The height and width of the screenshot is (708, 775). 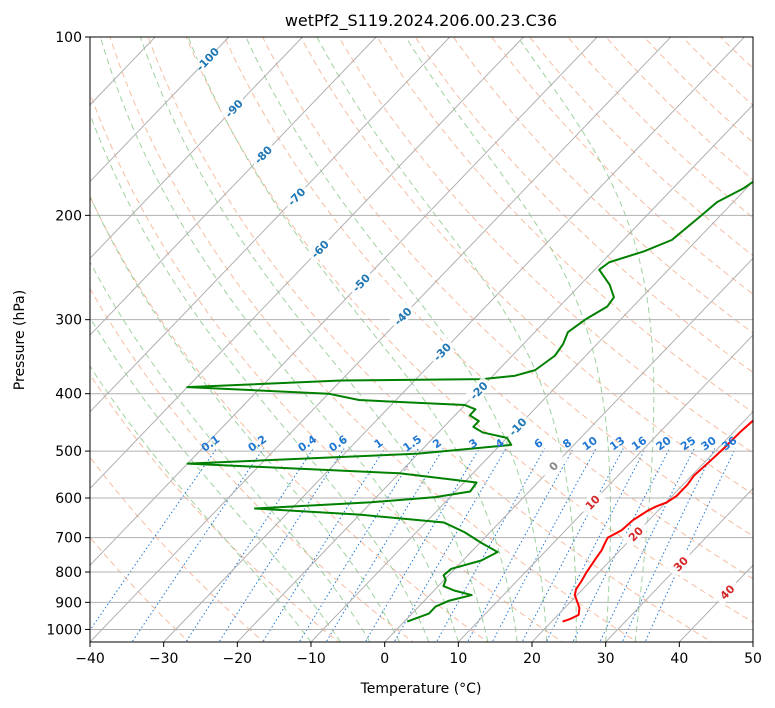 I want to click on y-tick-label: 100, so click(x=68, y=38).